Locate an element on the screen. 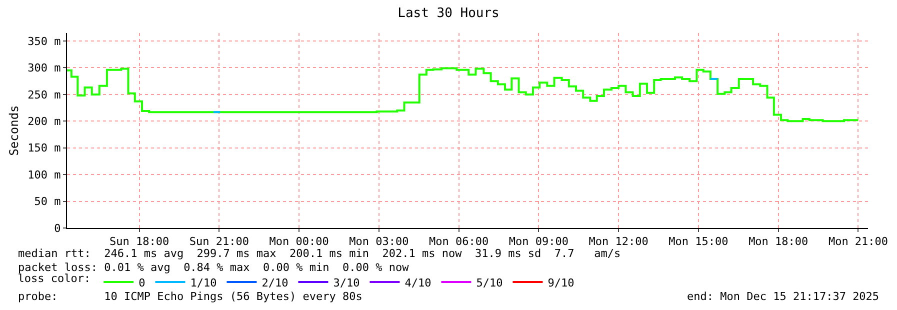  text: packet loss: 0.01 % avg 0.84 % max 0.00 % min 0.00 % now is located at coordinates (214, 267).